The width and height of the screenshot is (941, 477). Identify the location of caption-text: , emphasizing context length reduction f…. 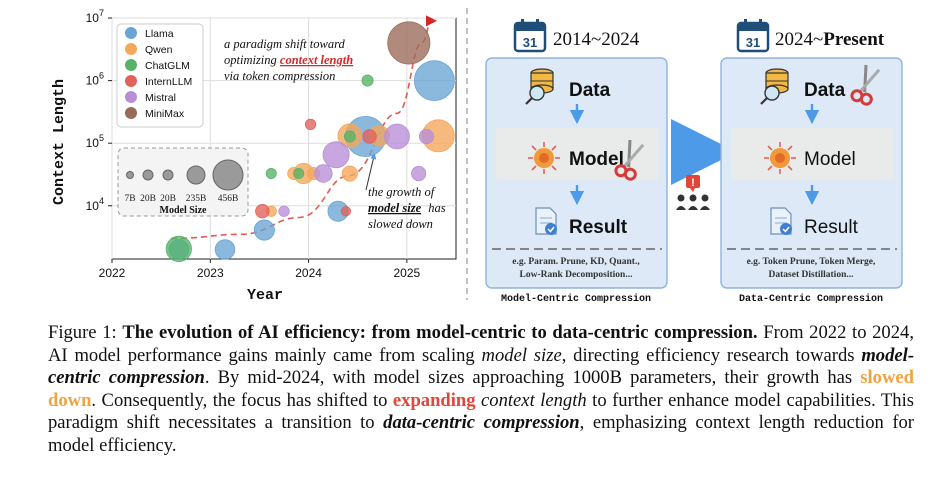
(481, 434).